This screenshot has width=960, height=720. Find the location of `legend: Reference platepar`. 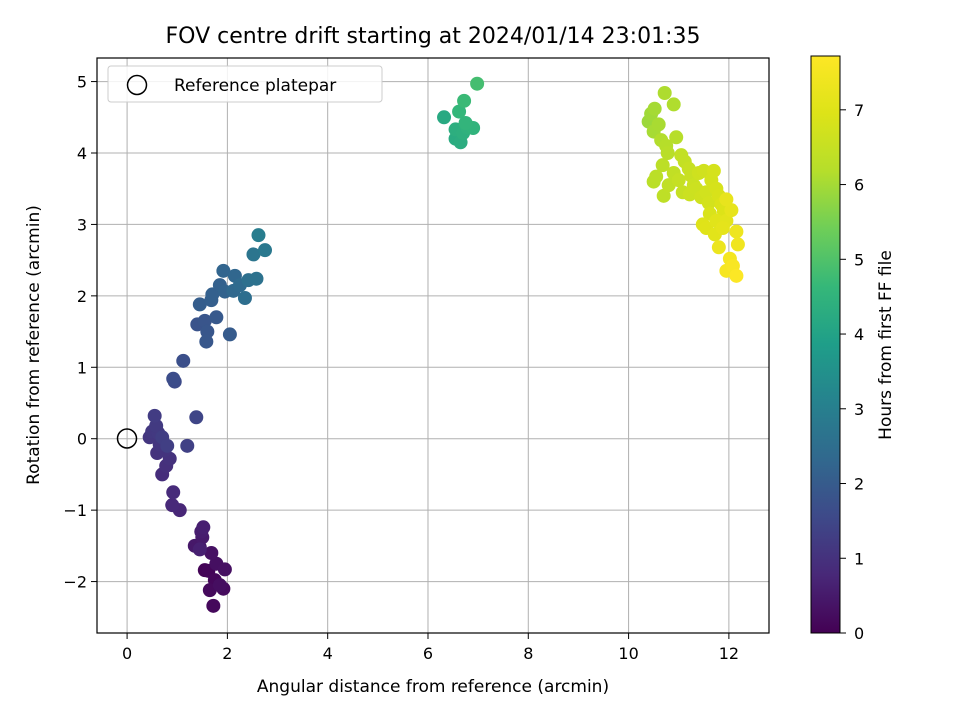

legend: Reference platepar is located at coordinates (245, 84).